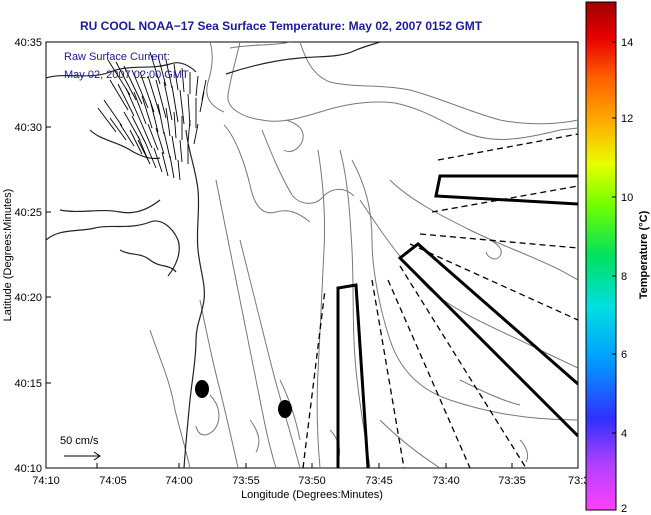 The width and height of the screenshot is (651, 515). What do you see at coordinates (117, 57) in the screenshot?
I see `legend-current-label: Raw Surface Current:` at bounding box center [117, 57].